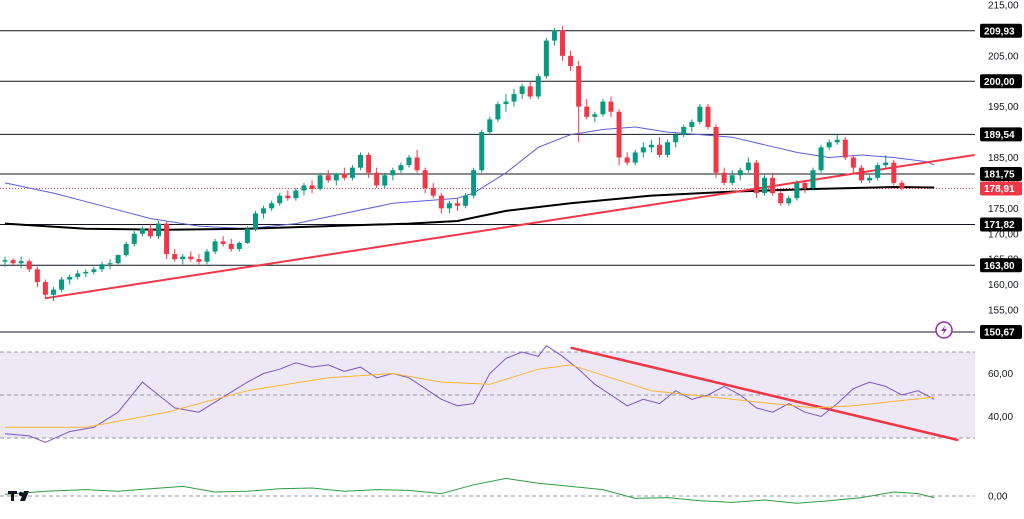 Image resolution: width=1024 pixels, height=519 pixels. I want to click on level-tag: 200,00, so click(1001, 81).